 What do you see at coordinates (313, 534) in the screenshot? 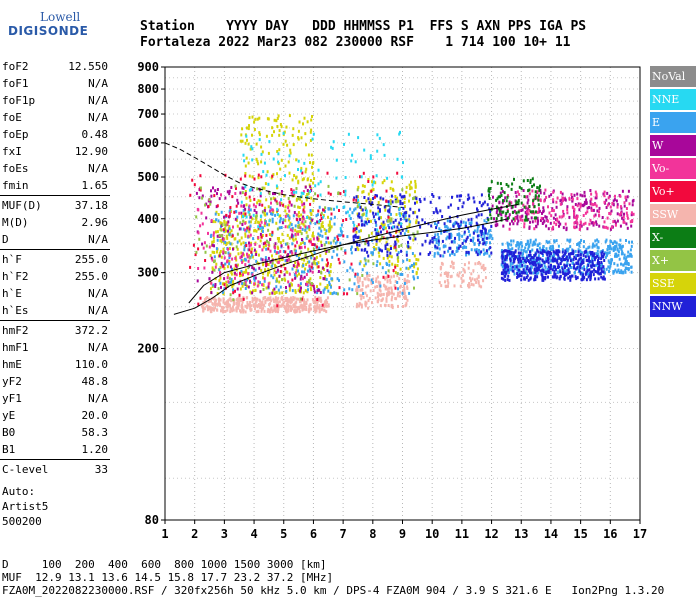
I see `x-tick-label: 6` at bounding box center [313, 534].